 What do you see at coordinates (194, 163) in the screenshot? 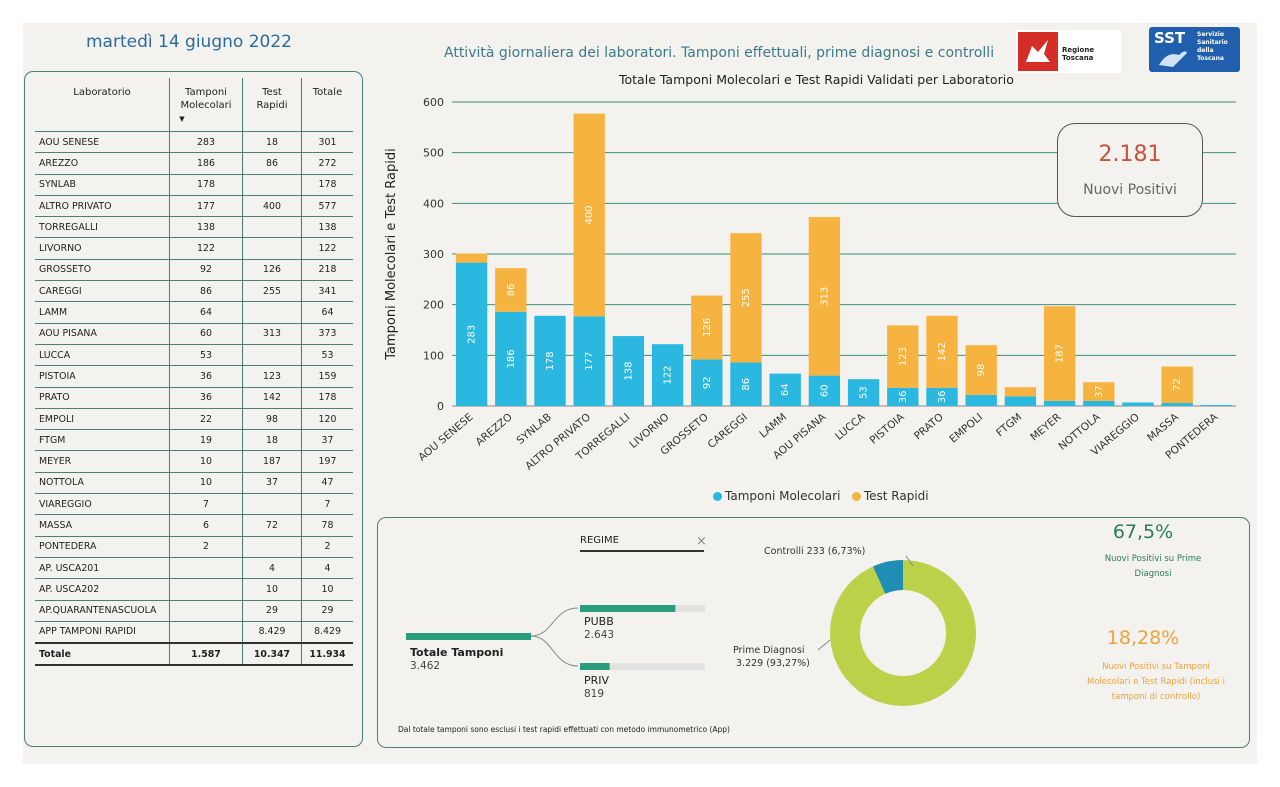
I see `table-row: AREZZO 186 86 272` at bounding box center [194, 163].